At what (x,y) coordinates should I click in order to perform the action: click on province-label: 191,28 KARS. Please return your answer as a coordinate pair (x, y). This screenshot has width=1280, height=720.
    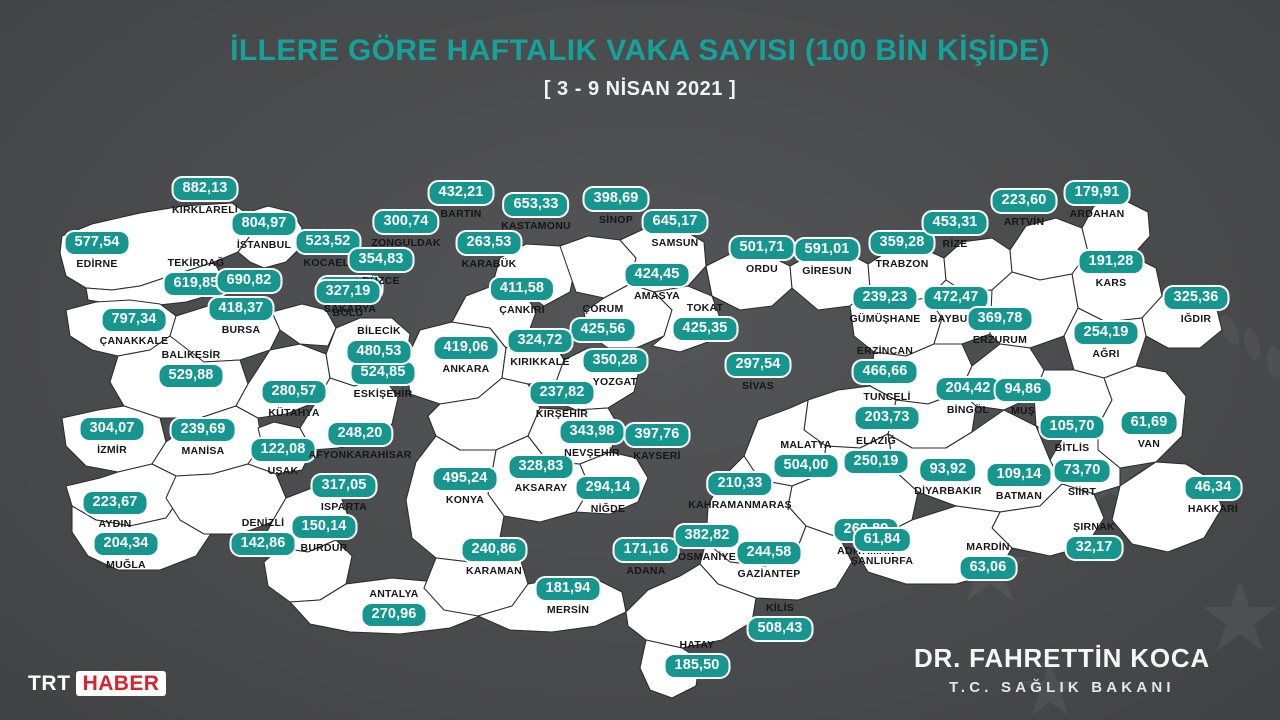
    Looking at the image, I should click on (1111, 269).